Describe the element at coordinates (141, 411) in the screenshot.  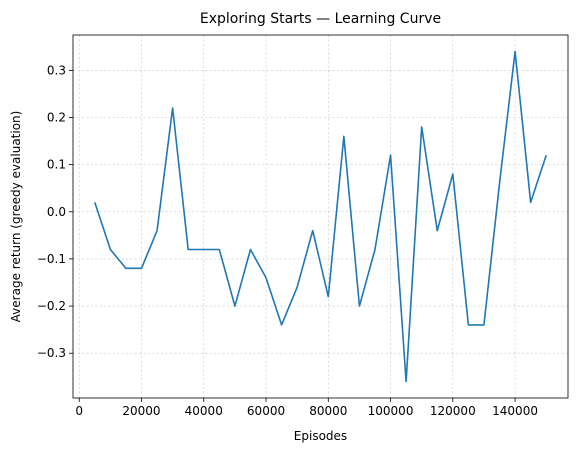
I see `x-tick-label: 20000` at that location.